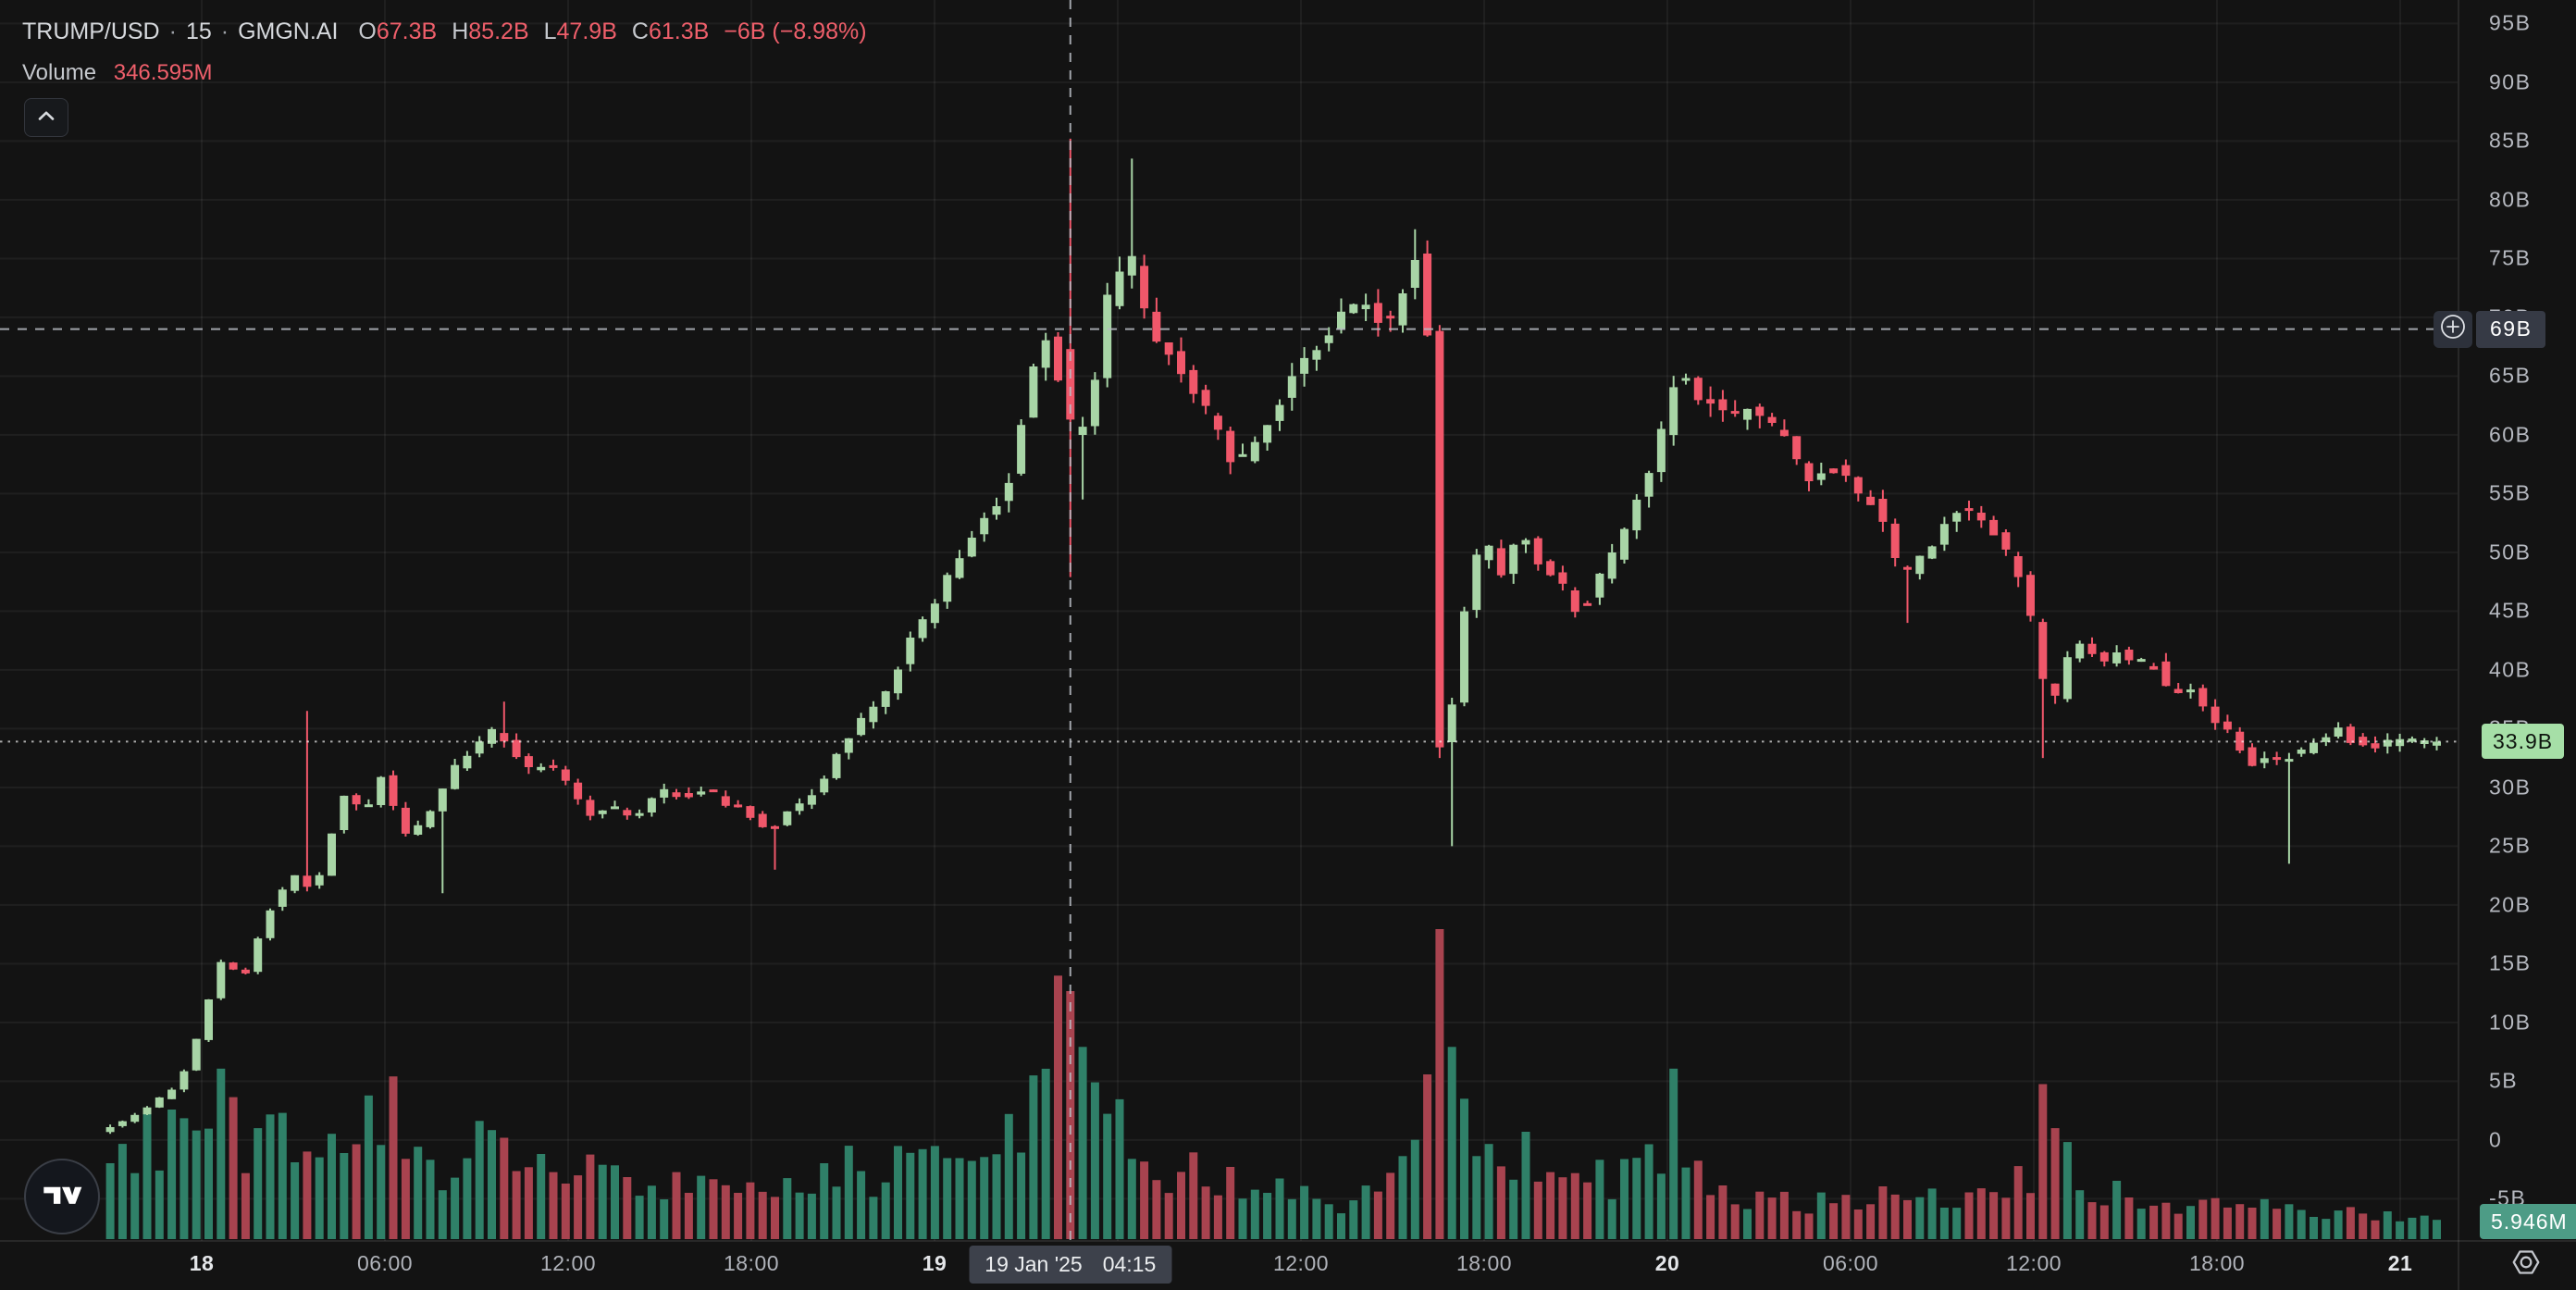 Image resolution: width=2576 pixels, height=1290 pixels. I want to click on open-value: 67.3B, so click(407, 32).